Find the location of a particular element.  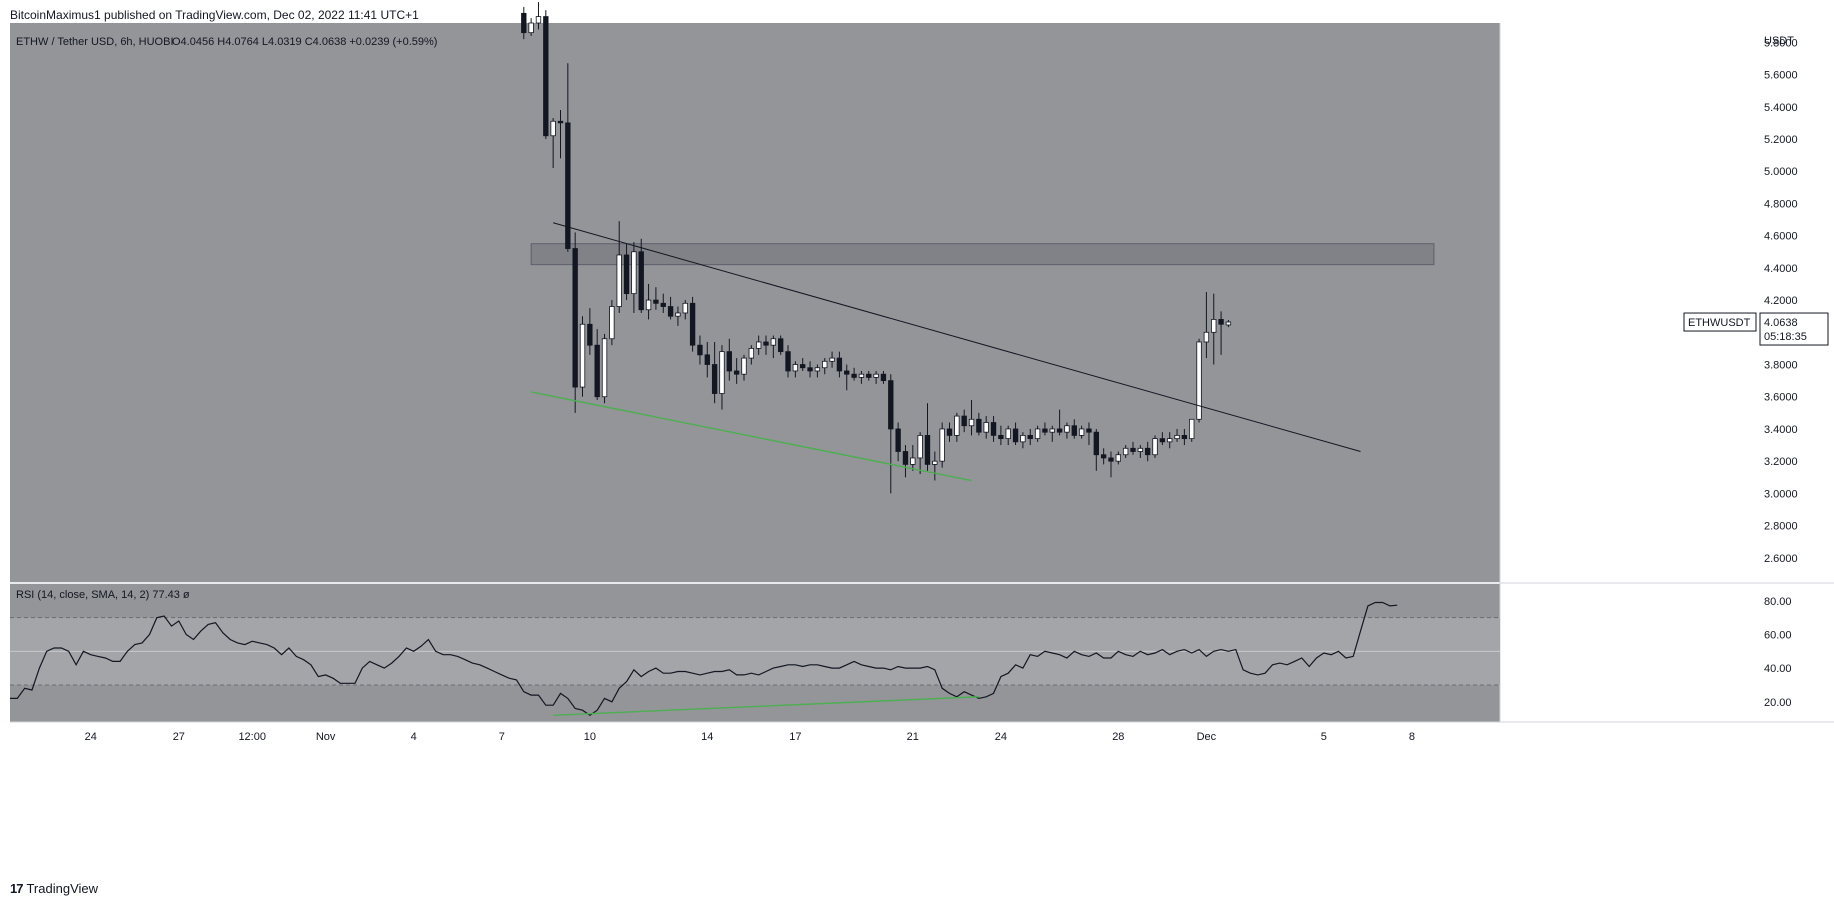

time-tick-label: 7 is located at coordinates (502, 737).